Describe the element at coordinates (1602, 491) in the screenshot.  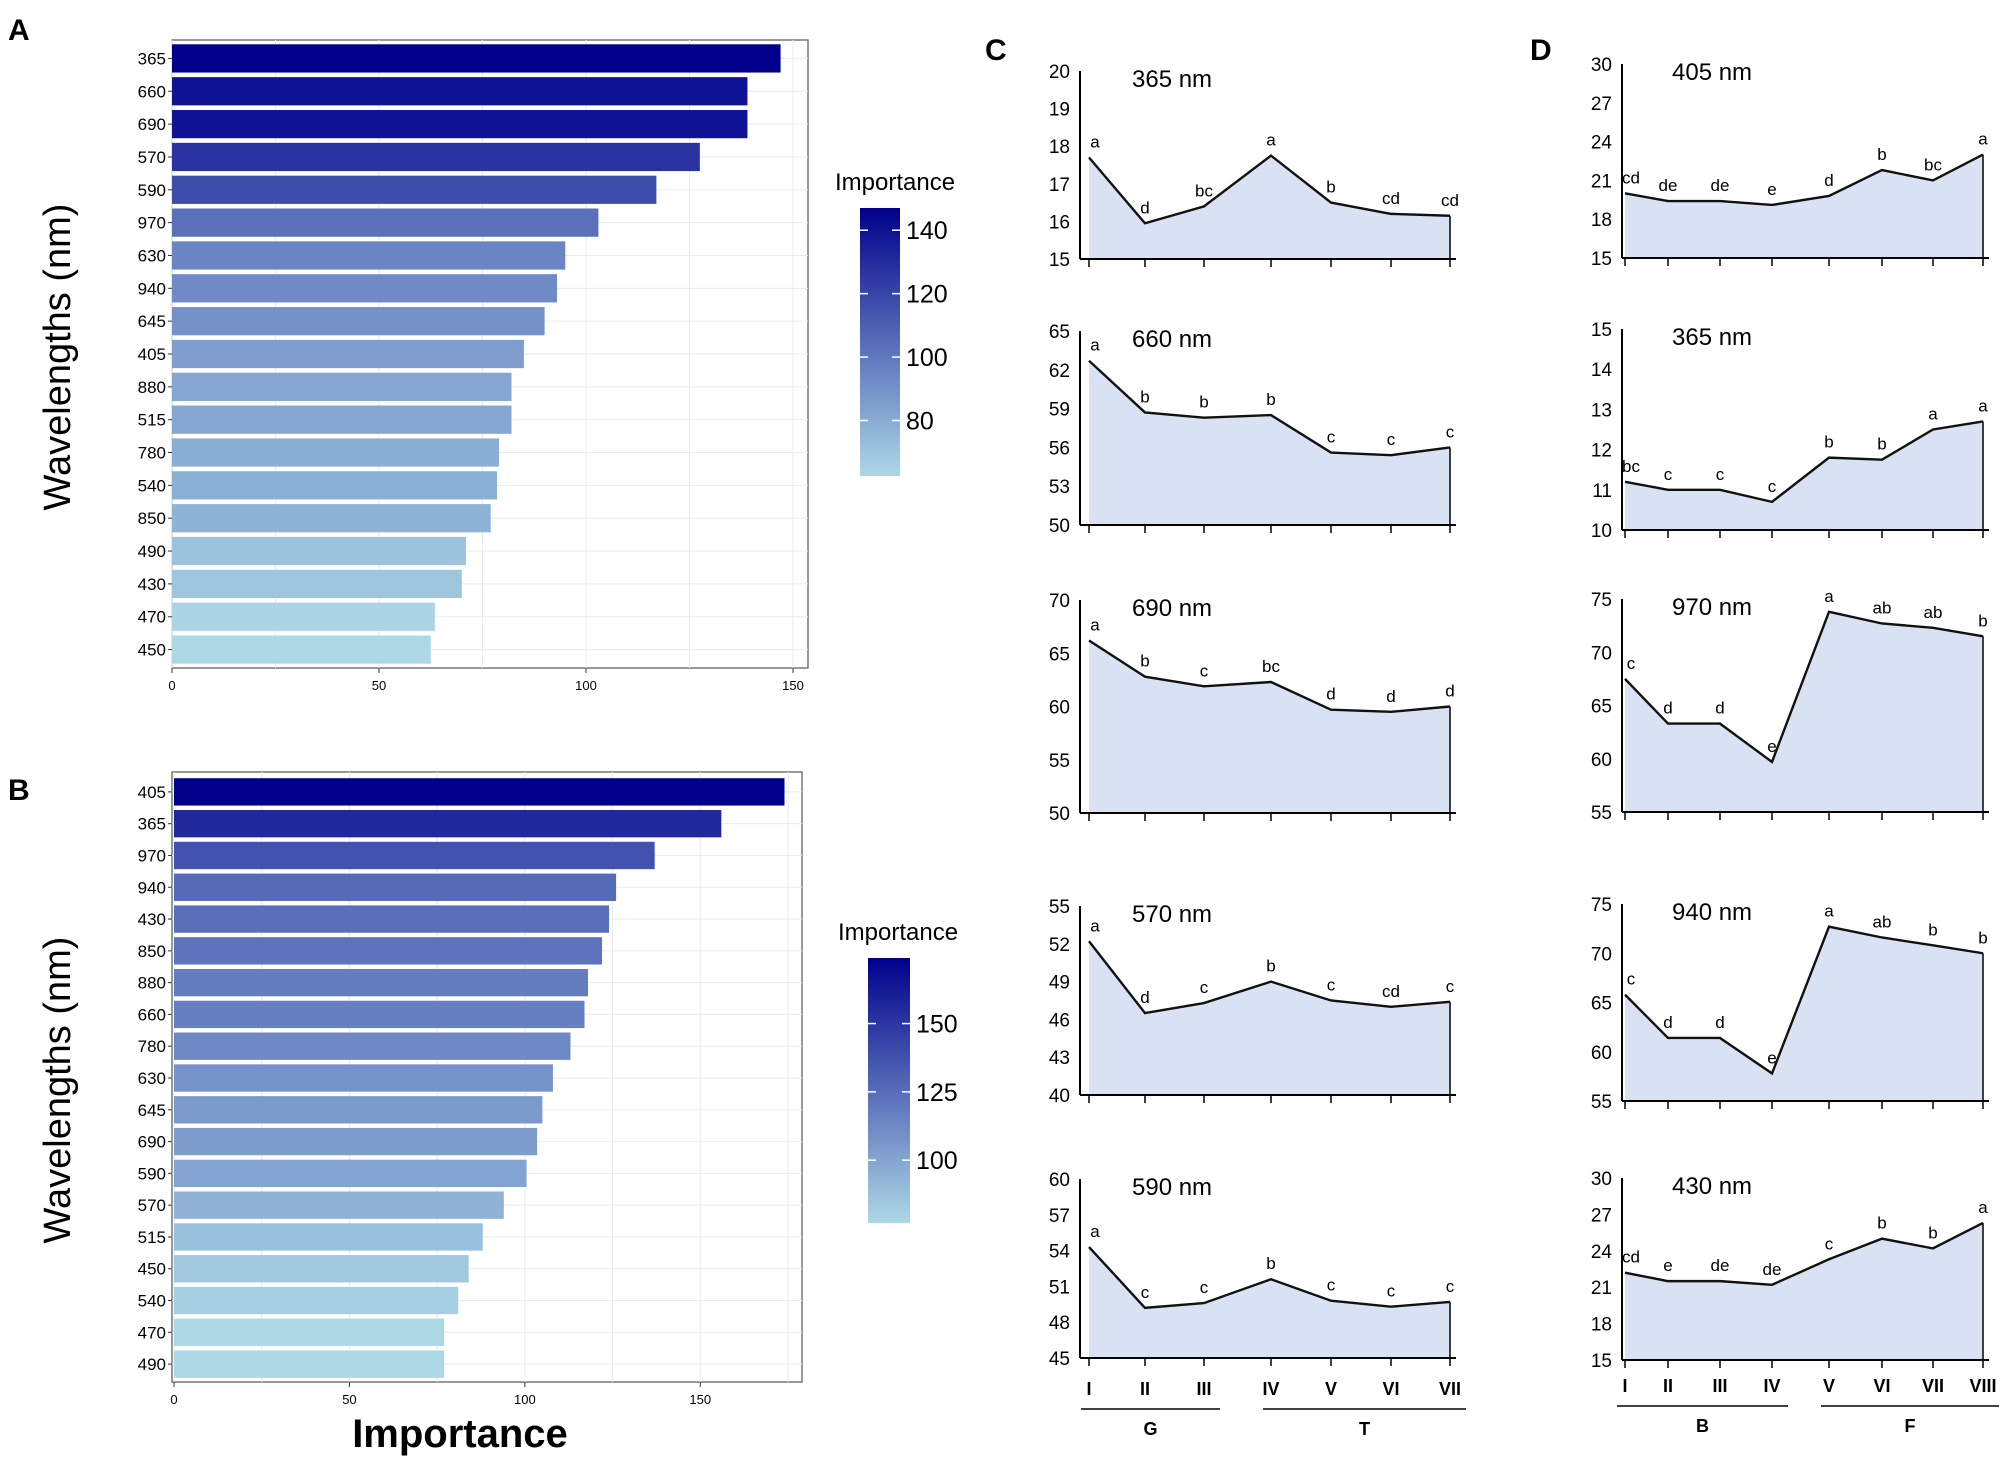
I see `ytick-label: 11` at that location.